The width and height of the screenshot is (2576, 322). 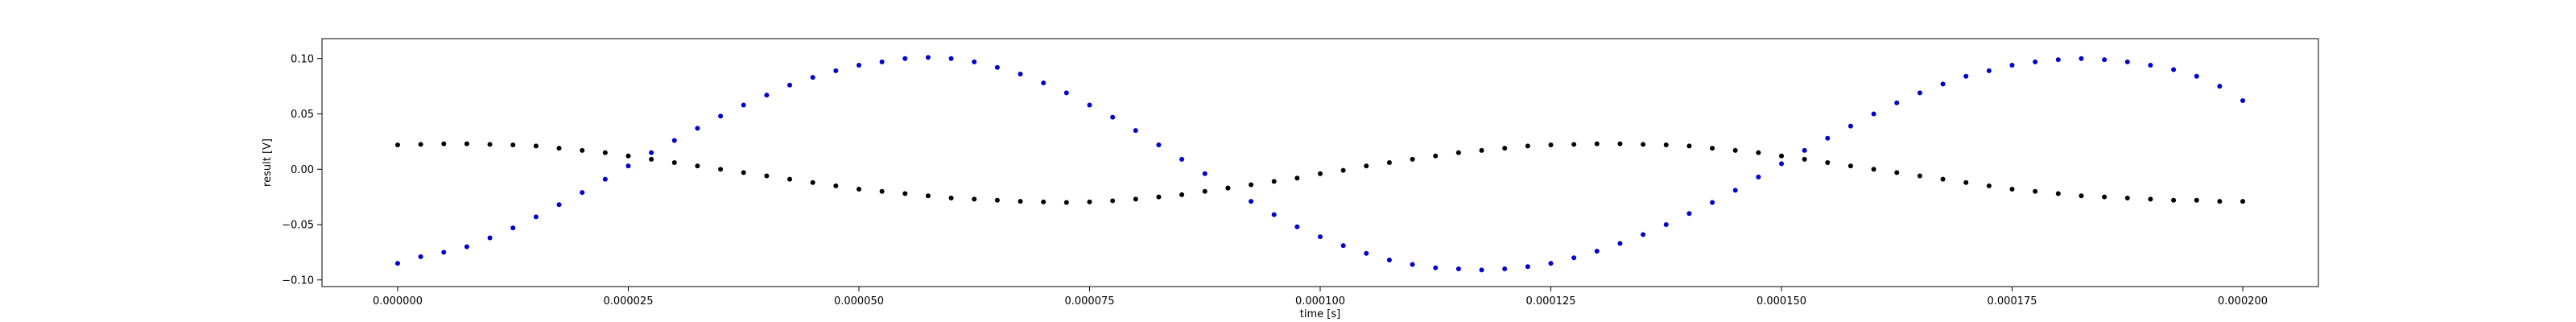 I want to click on y-axis-label: result [V], so click(x=268, y=162).